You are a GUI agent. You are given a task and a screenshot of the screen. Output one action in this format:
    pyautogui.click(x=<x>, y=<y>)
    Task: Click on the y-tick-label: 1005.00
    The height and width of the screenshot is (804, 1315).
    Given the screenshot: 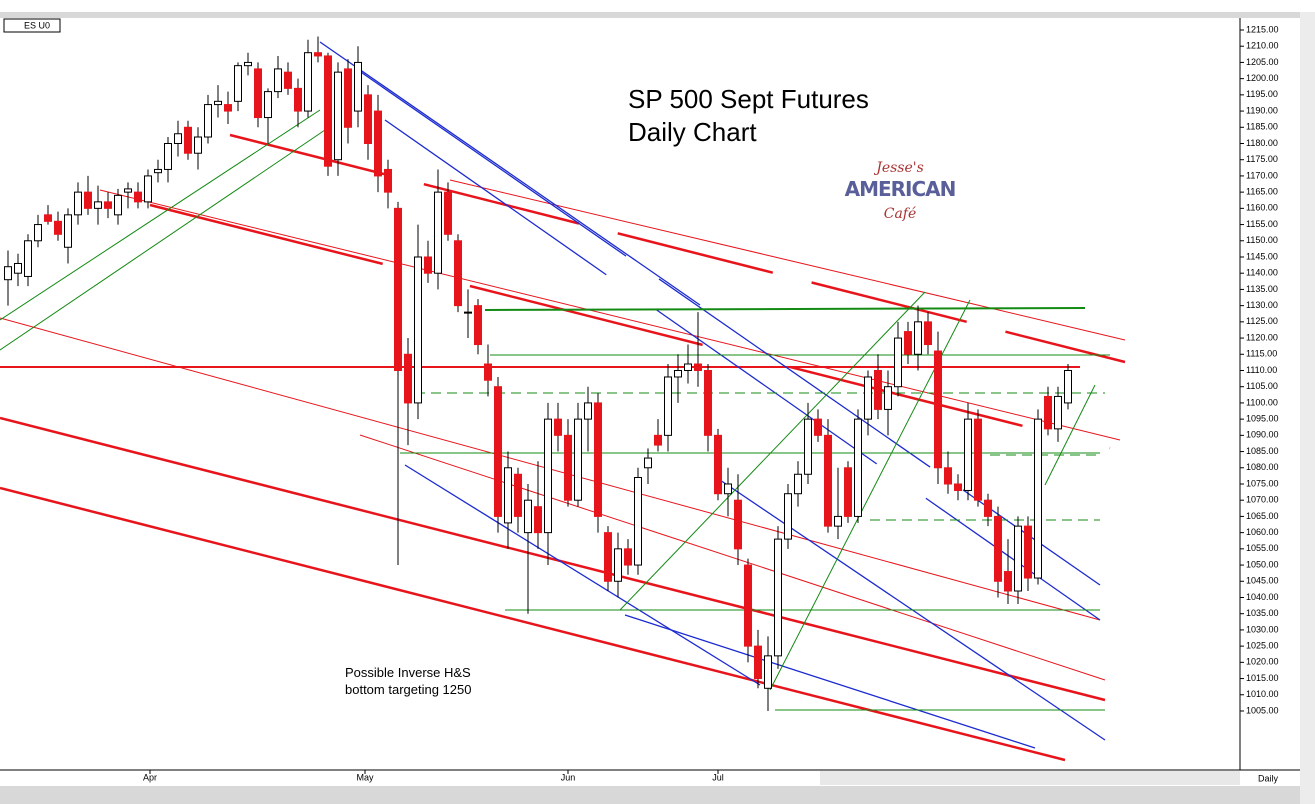 What is the action you would take?
    pyautogui.click(x=1262, y=710)
    